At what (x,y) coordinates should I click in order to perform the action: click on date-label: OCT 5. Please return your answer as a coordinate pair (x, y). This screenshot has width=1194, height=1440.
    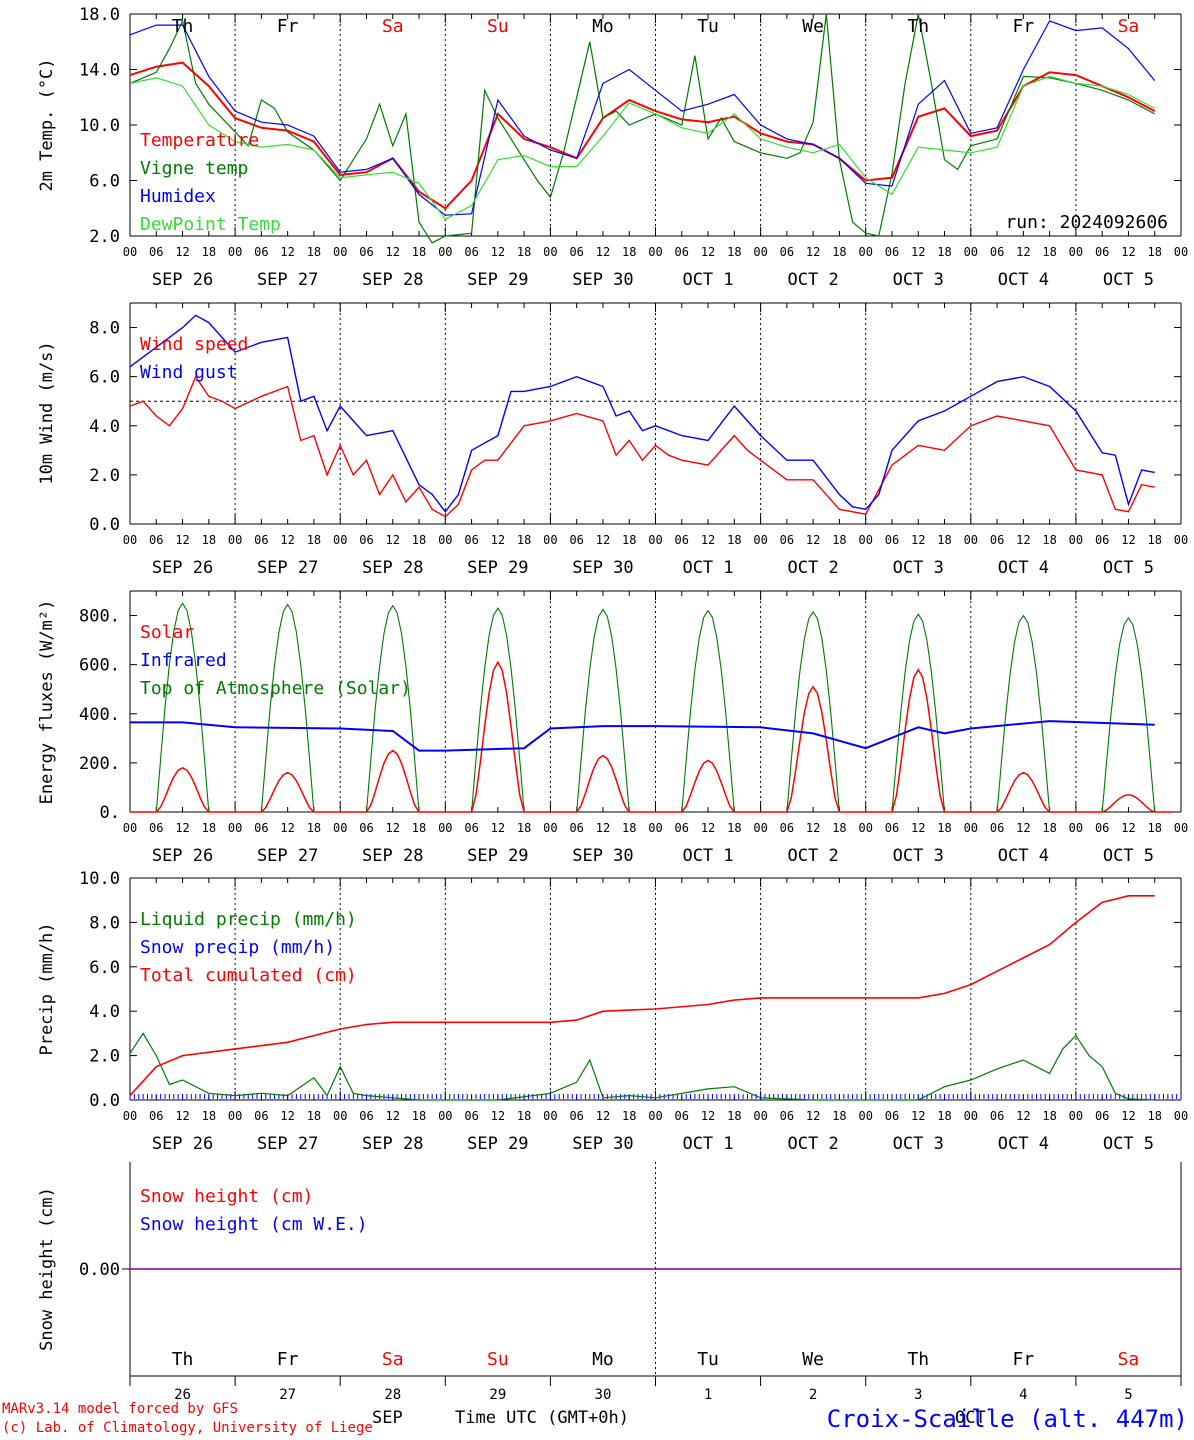
    Looking at the image, I should click on (1128, 280).